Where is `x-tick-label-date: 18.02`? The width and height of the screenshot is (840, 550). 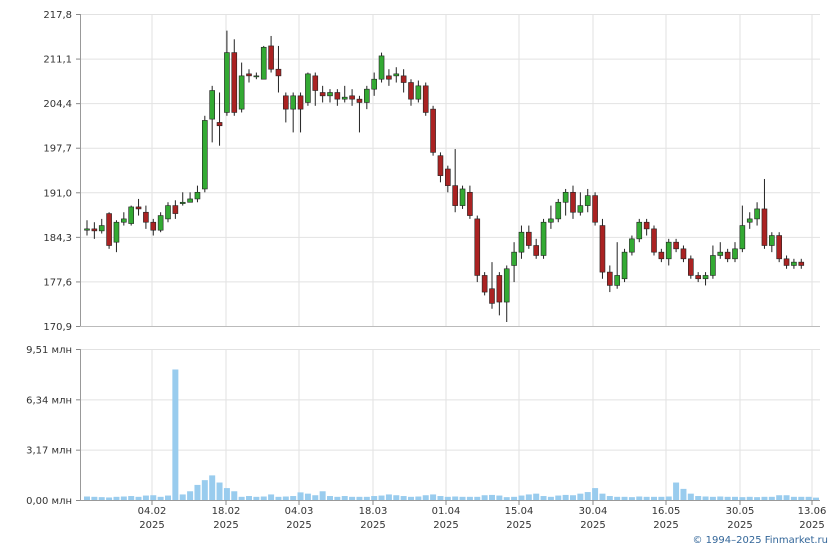
x-tick-label-date: 18.02 is located at coordinates (226, 511).